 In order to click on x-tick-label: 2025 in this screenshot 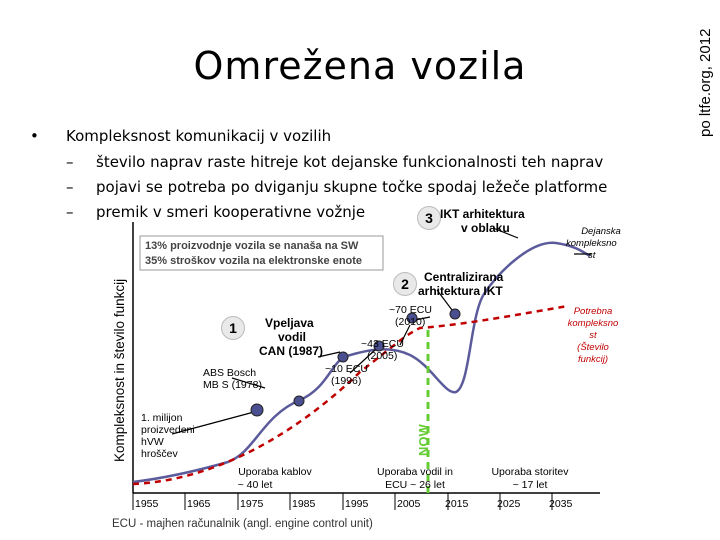, I will do `click(509, 504)`.